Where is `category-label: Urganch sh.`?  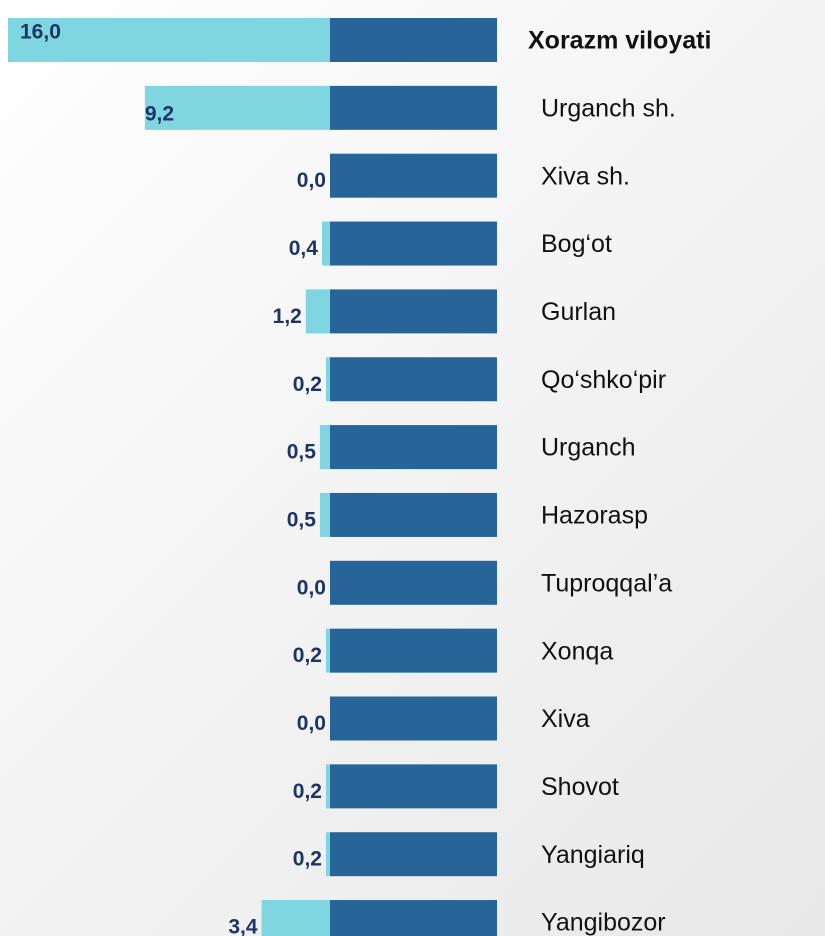 category-label: Urganch sh. is located at coordinates (608, 108).